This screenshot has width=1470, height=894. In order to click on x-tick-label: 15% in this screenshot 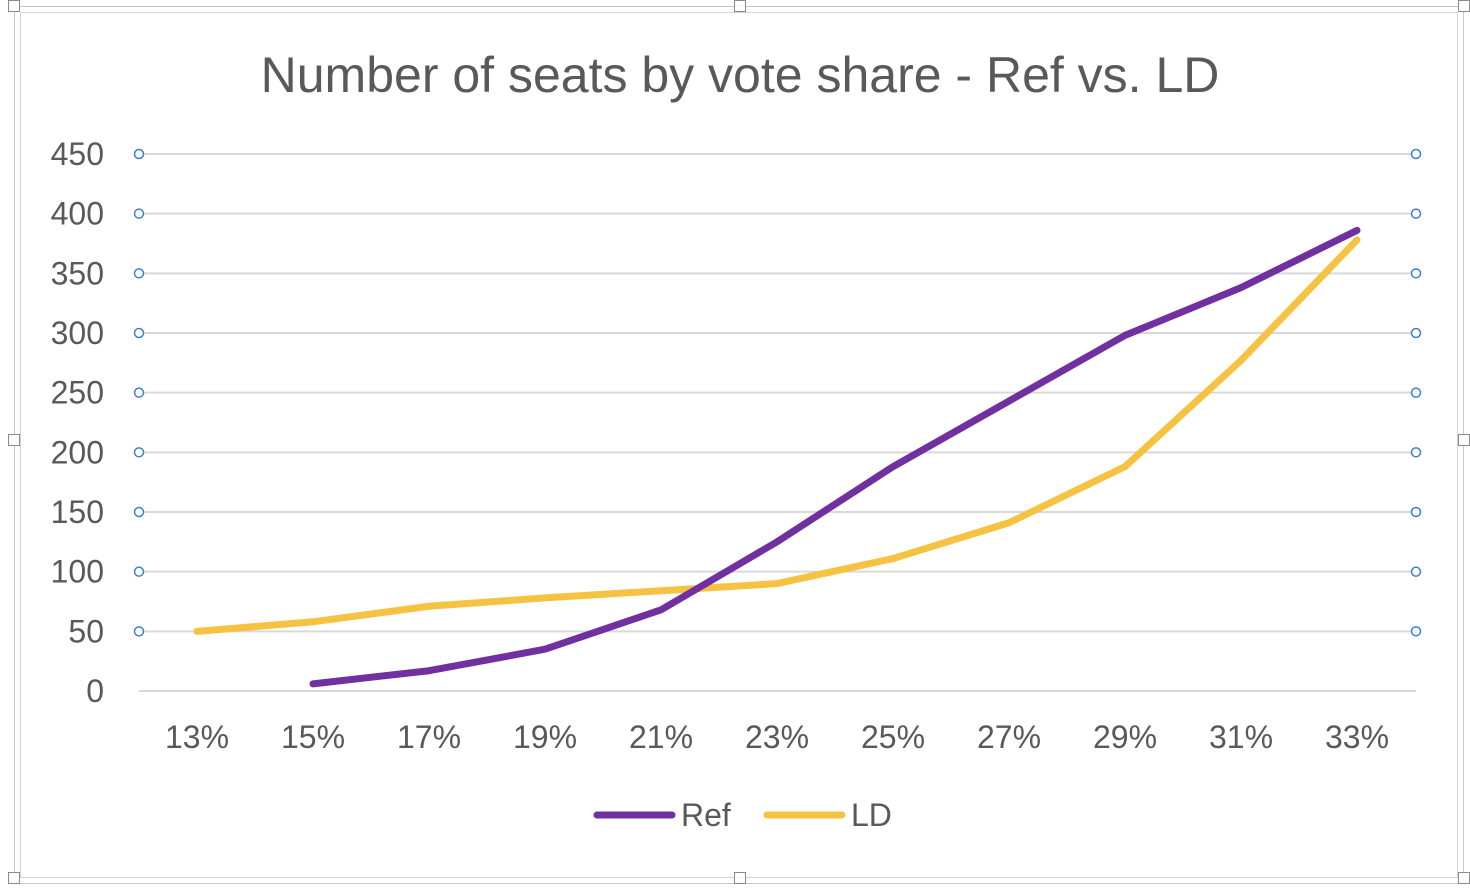, I will do `click(313, 737)`.